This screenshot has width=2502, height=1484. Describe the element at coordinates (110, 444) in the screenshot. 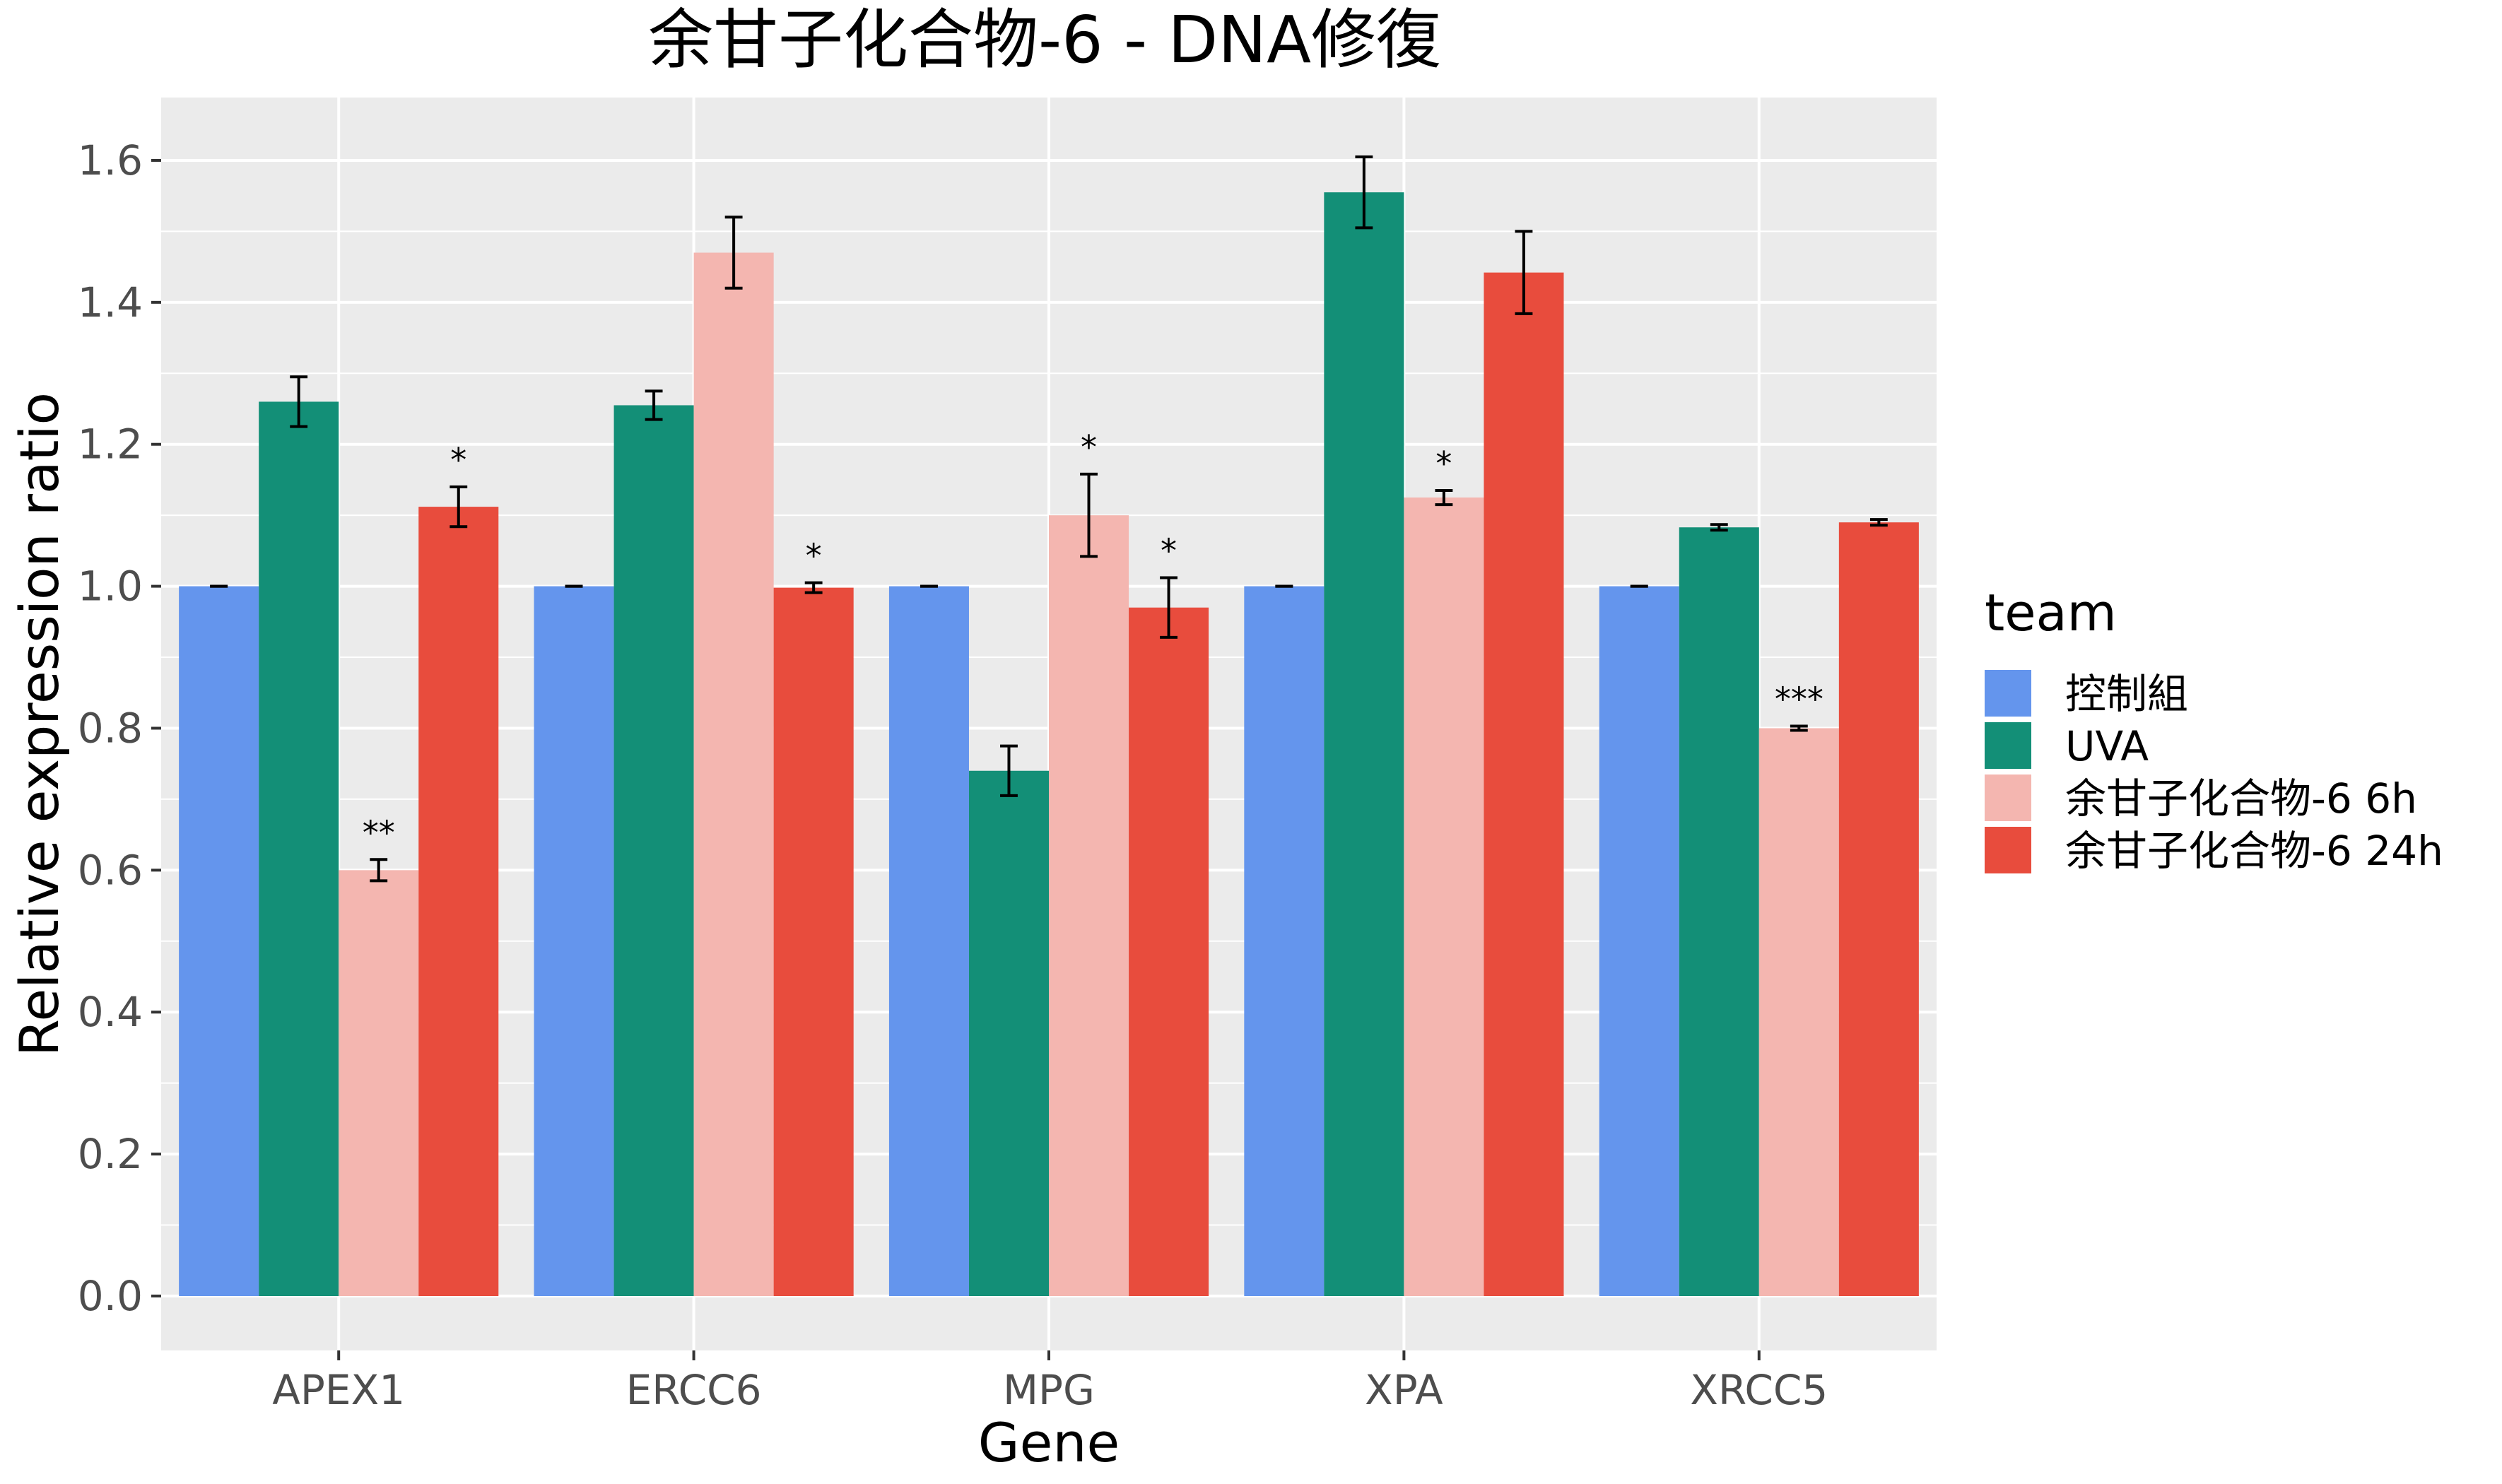

I see `y-tick-label: 1.2` at that location.